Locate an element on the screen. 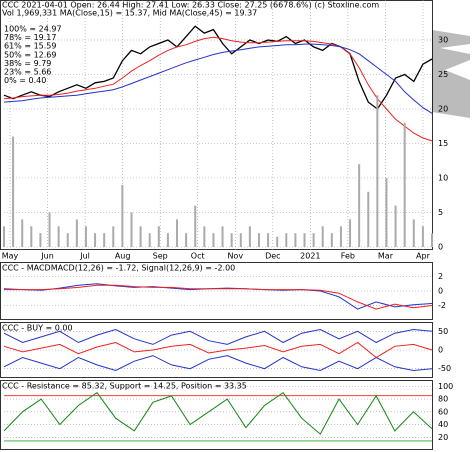  x-tick-label: Aug is located at coordinates (123, 256).